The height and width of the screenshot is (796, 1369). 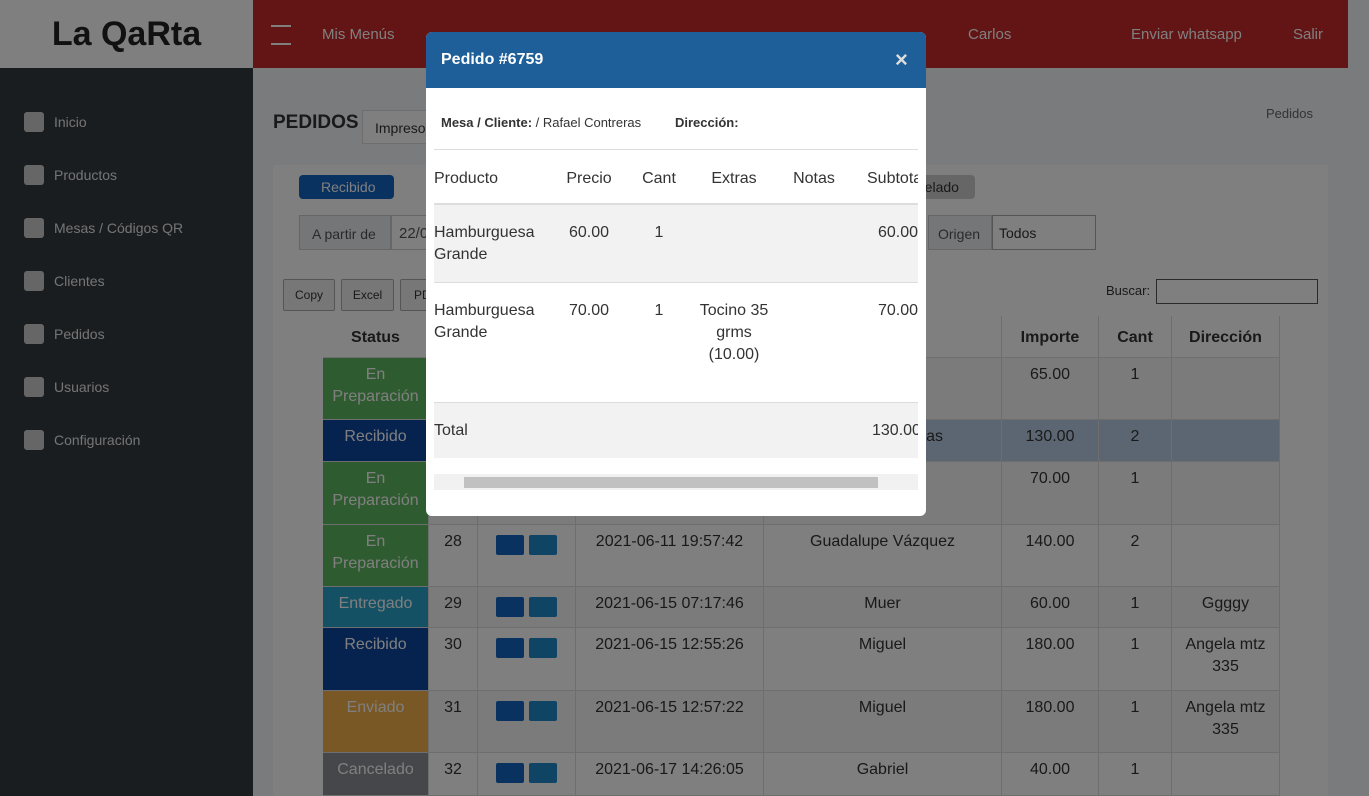 I want to click on client-info: Mesa / Cliente: / Rafael Contreras, so click(x=541, y=122).